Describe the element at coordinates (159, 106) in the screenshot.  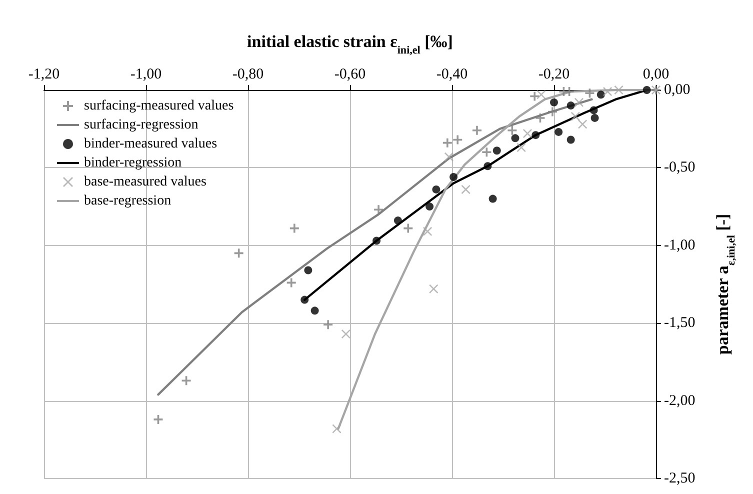
I see `legend-label: surfacing-measured values` at that location.